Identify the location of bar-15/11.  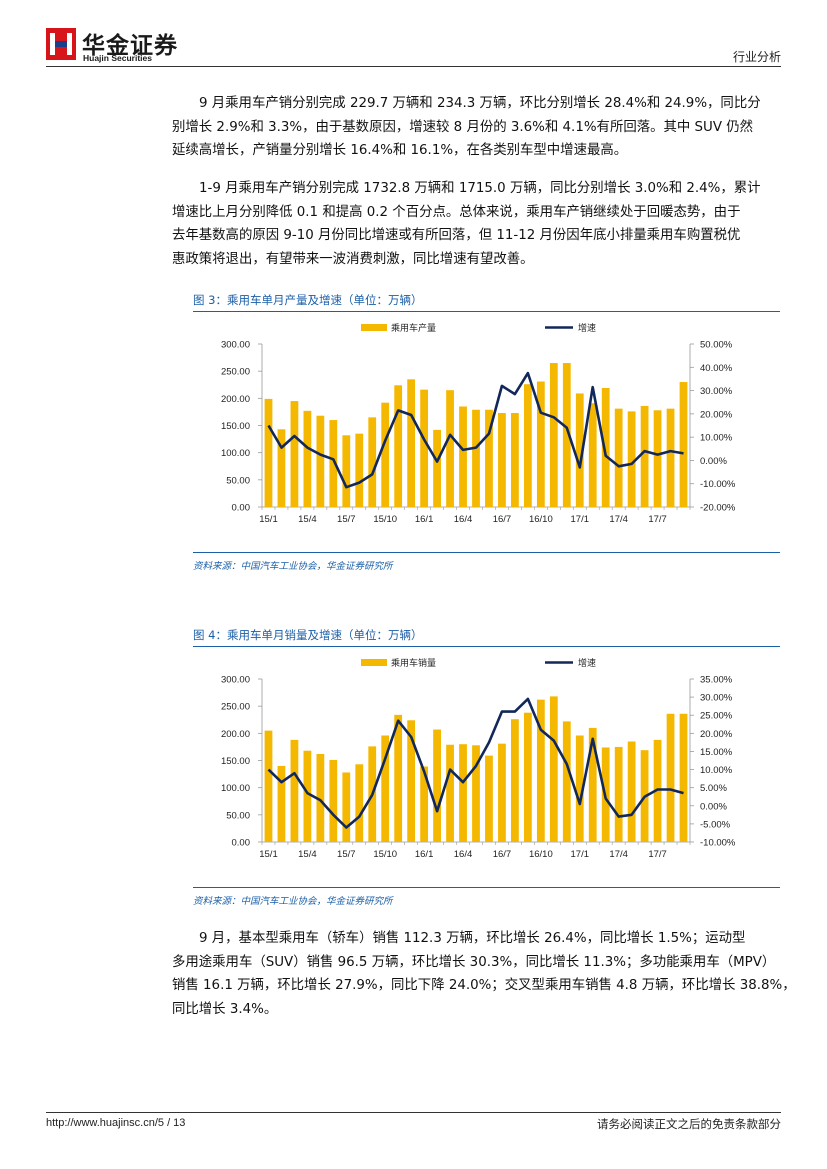
(398, 446).